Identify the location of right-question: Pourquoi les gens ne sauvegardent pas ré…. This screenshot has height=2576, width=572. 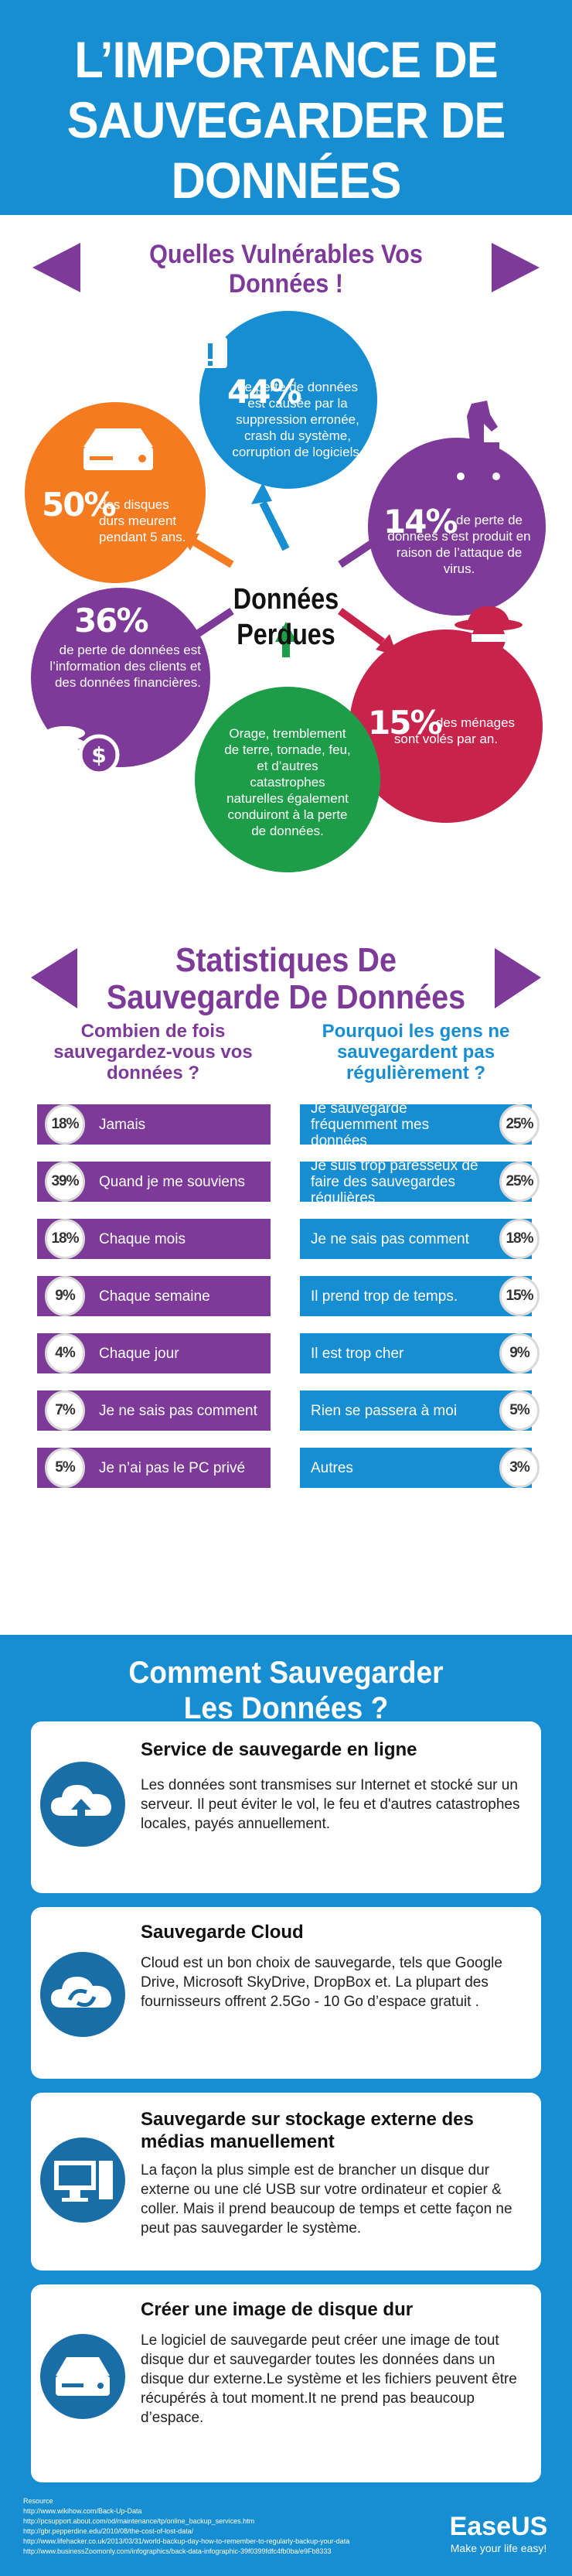
(416, 1052).